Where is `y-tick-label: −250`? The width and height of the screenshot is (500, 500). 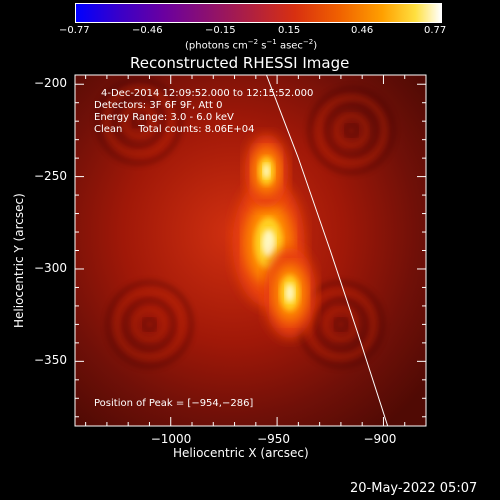
y-tick-label: −250 is located at coordinates (50, 175).